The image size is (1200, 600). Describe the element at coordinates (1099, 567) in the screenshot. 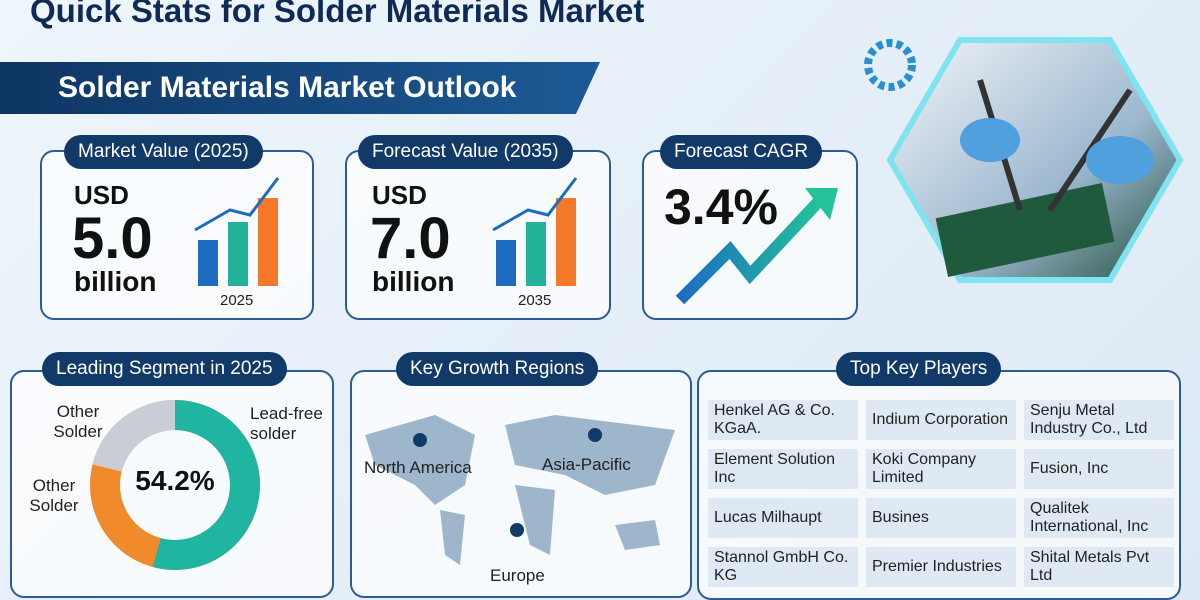

I see `player-name: Shital Metals Pvt Ltd` at that location.